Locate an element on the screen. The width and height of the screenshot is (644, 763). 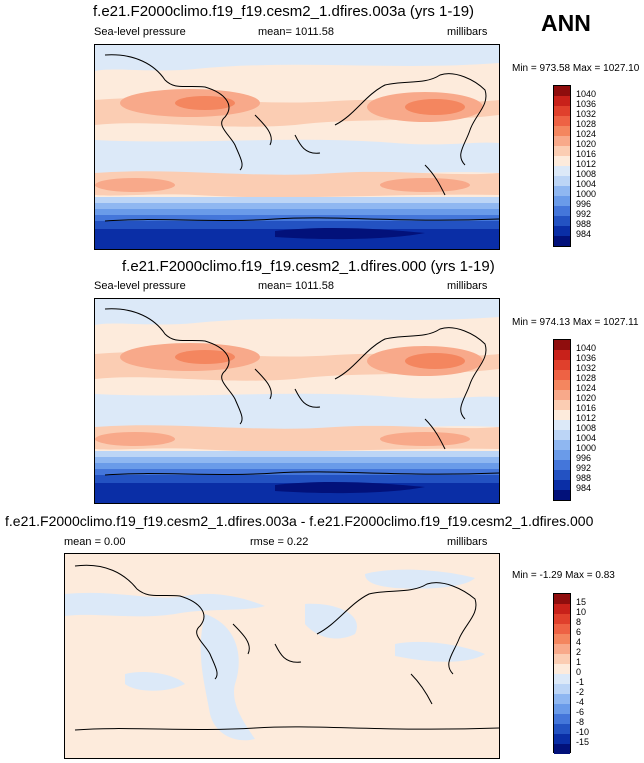
panel-3-cb-label: 10 is located at coordinates (581, 612).